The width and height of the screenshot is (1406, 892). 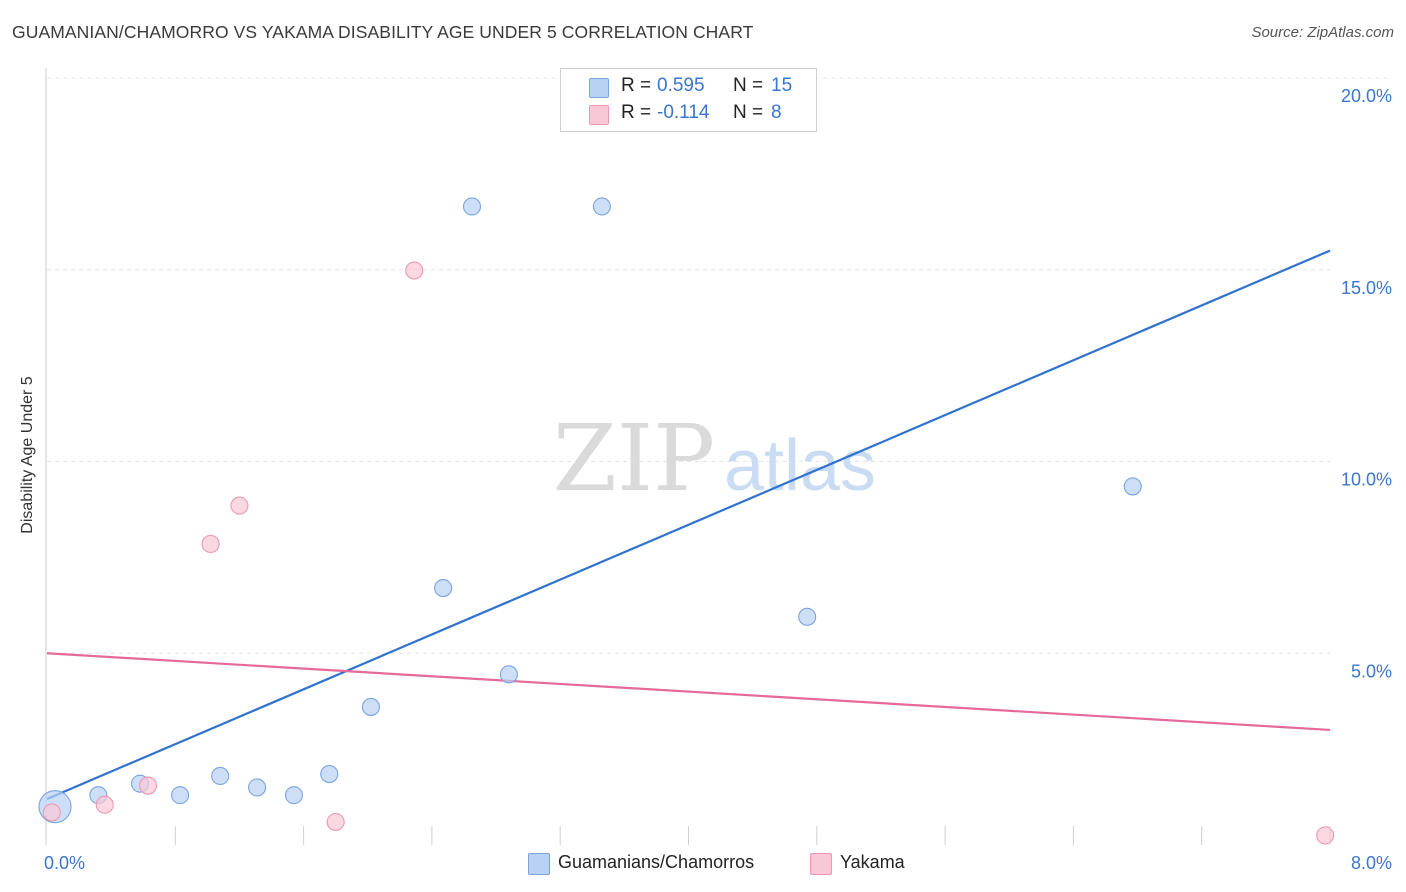 I want to click on bottom-legend-label-guamanian: Guamanians/Chamorros, so click(x=656, y=862).